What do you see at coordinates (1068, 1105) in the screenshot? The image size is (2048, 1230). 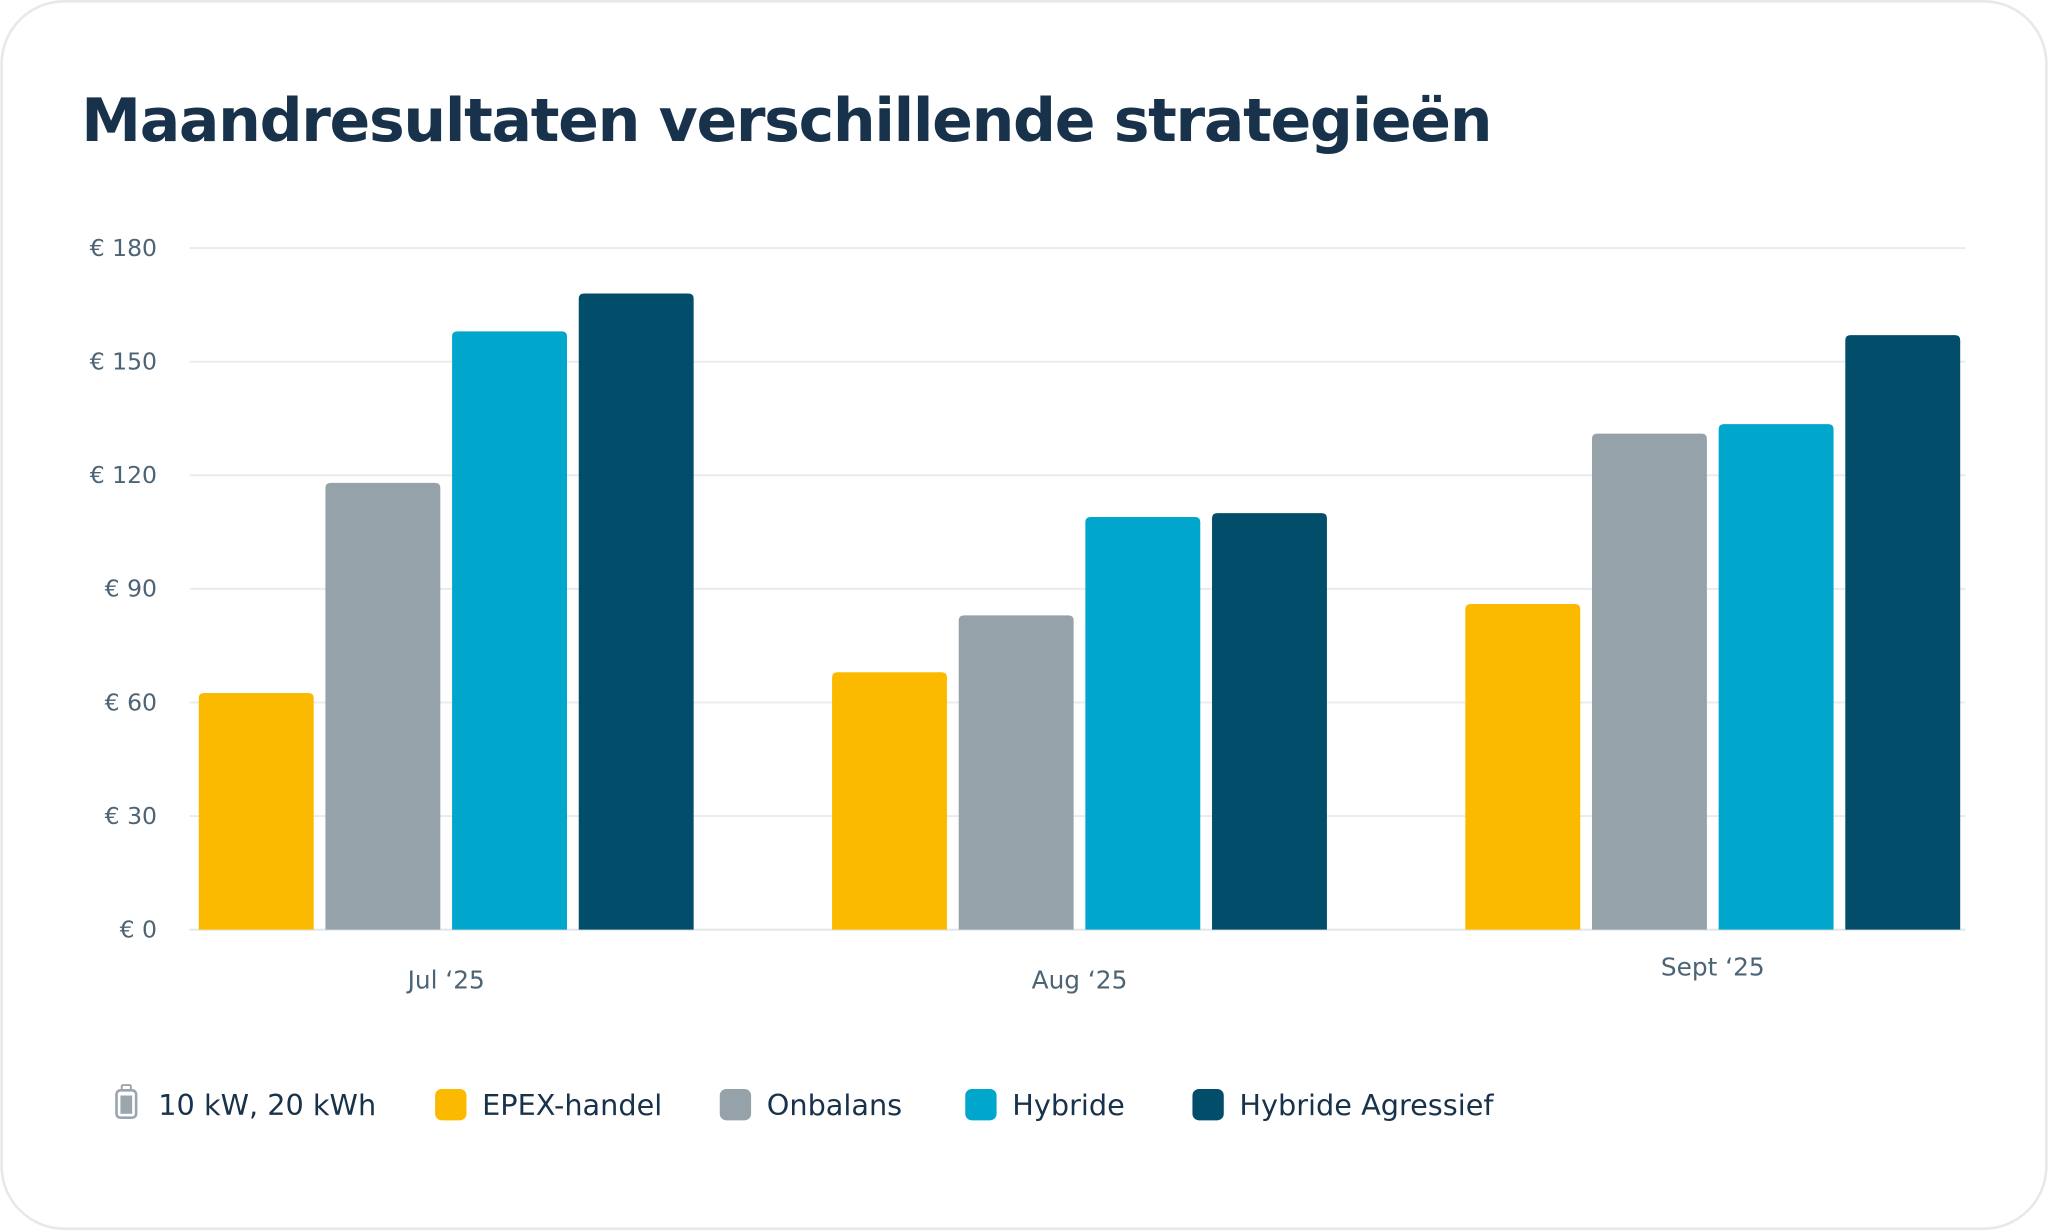 I see `legend-label: Hybride` at bounding box center [1068, 1105].